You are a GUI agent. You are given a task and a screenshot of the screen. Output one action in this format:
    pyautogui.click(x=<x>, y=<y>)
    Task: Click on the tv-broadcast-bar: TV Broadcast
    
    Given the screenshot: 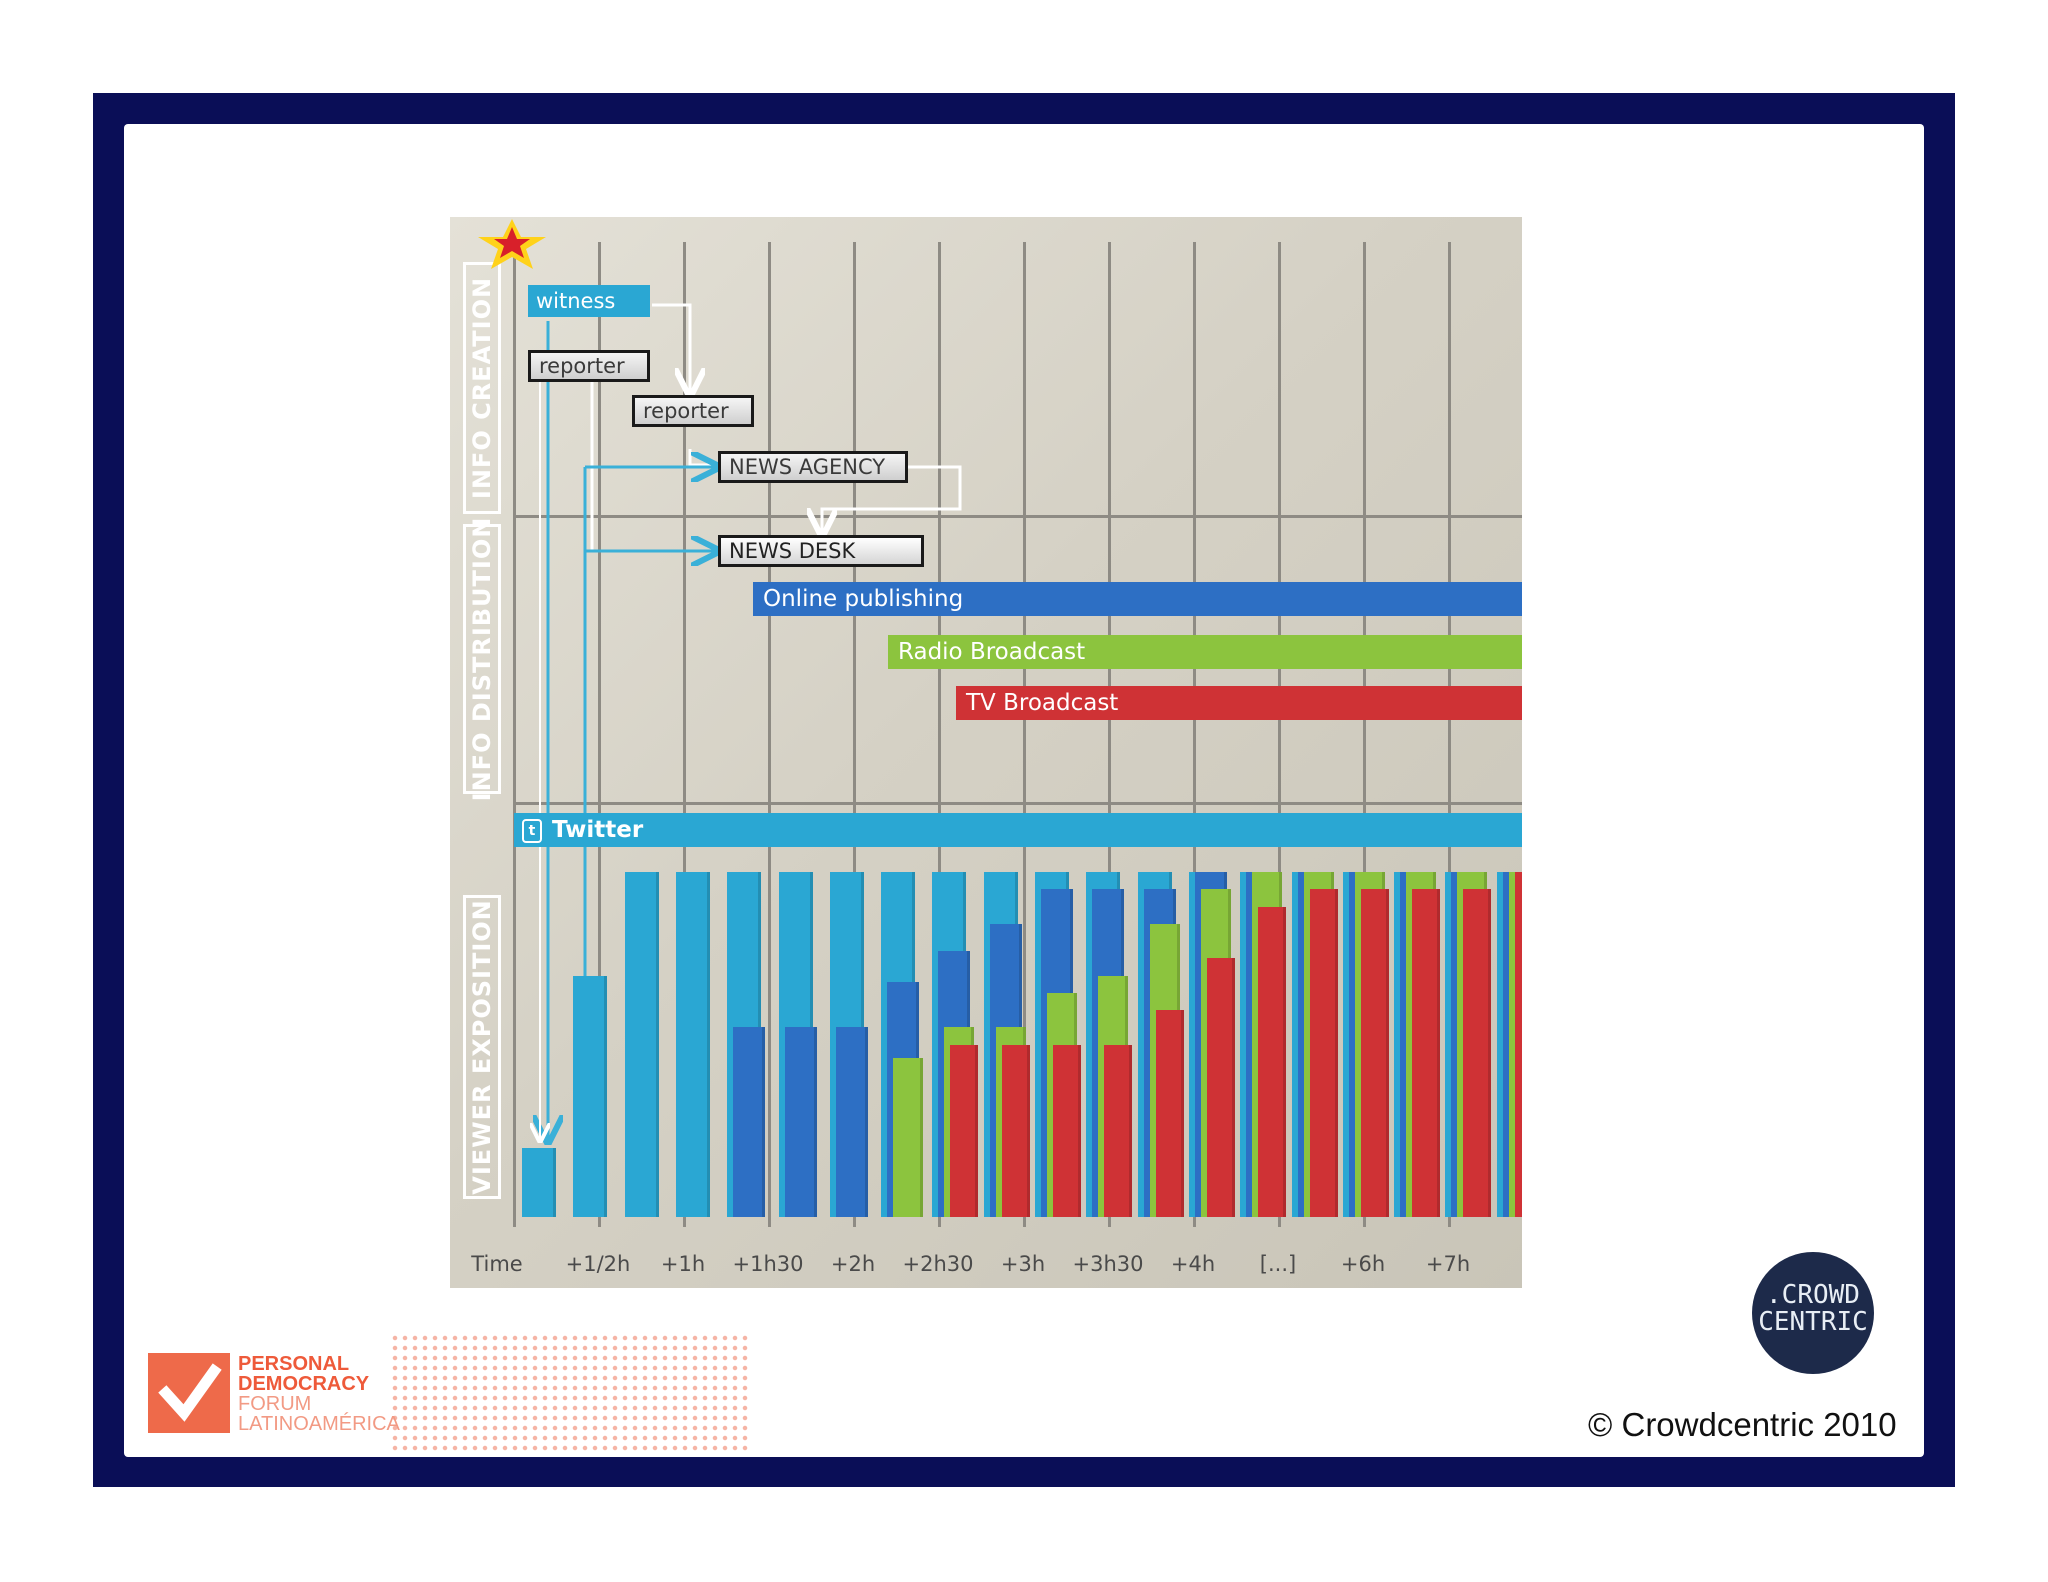 What is the action you would take?
    pyautogui.click(x=1239, y=703)
    